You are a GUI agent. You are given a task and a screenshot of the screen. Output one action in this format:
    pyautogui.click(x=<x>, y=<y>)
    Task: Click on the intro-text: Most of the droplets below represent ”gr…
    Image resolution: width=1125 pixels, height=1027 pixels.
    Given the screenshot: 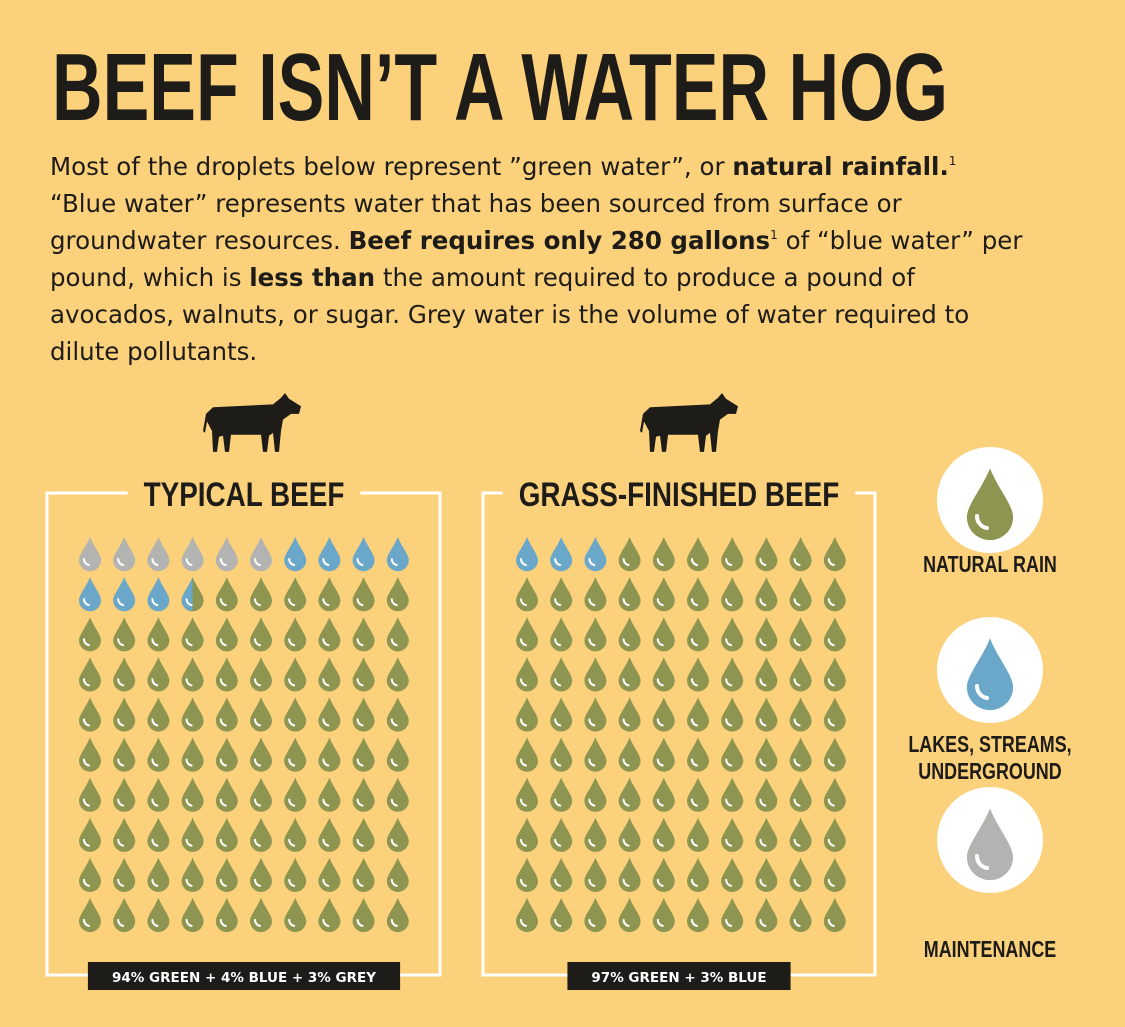 What is the action you would take?
    pyautogui.click(x=391, y=166)
    